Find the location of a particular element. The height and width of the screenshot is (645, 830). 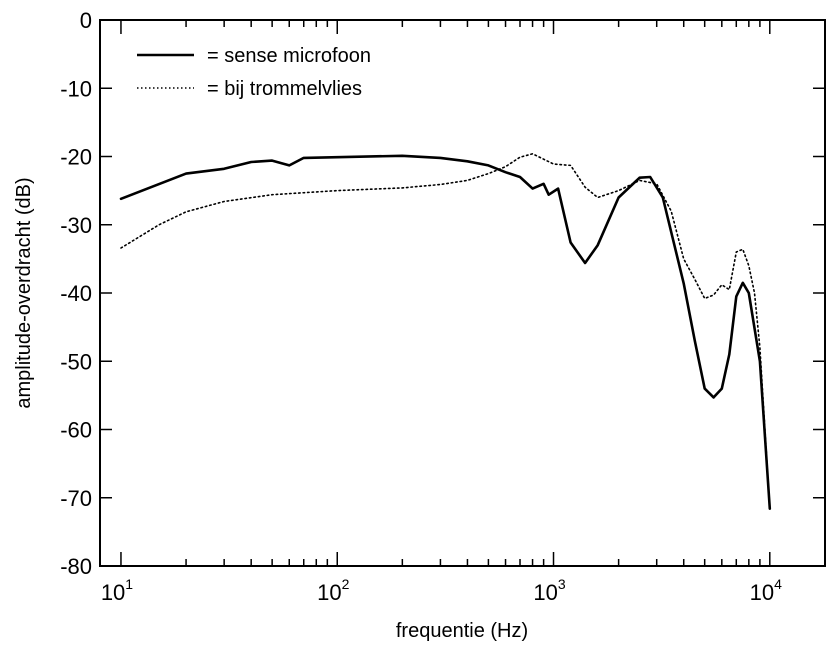

legend: = sense microfoon = bij trommelvlies is located at coordinates (254, 72).